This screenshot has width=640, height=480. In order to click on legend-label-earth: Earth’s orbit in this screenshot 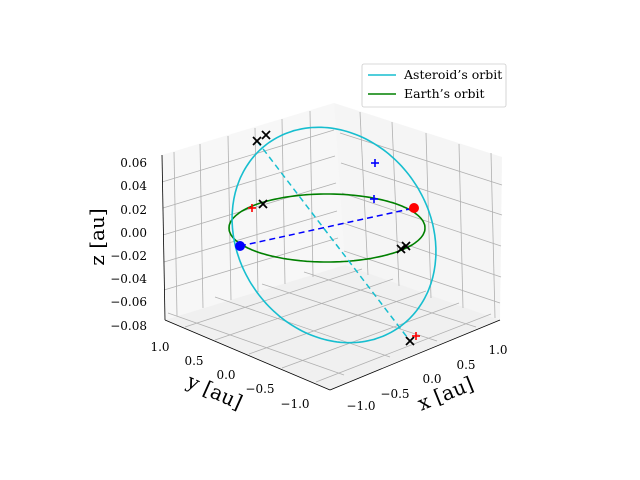, I will do `click(444, 93)`.